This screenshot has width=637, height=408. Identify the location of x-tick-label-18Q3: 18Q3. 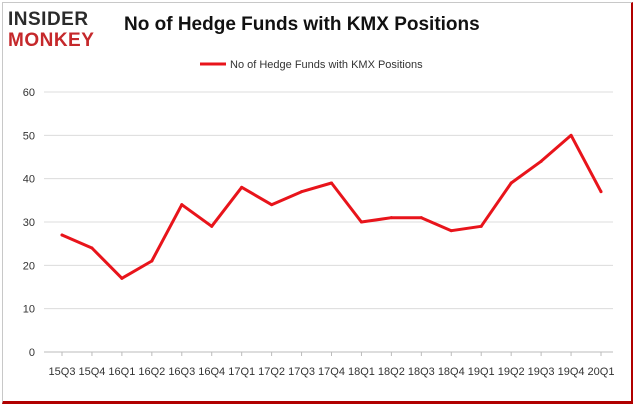
(421, 372).